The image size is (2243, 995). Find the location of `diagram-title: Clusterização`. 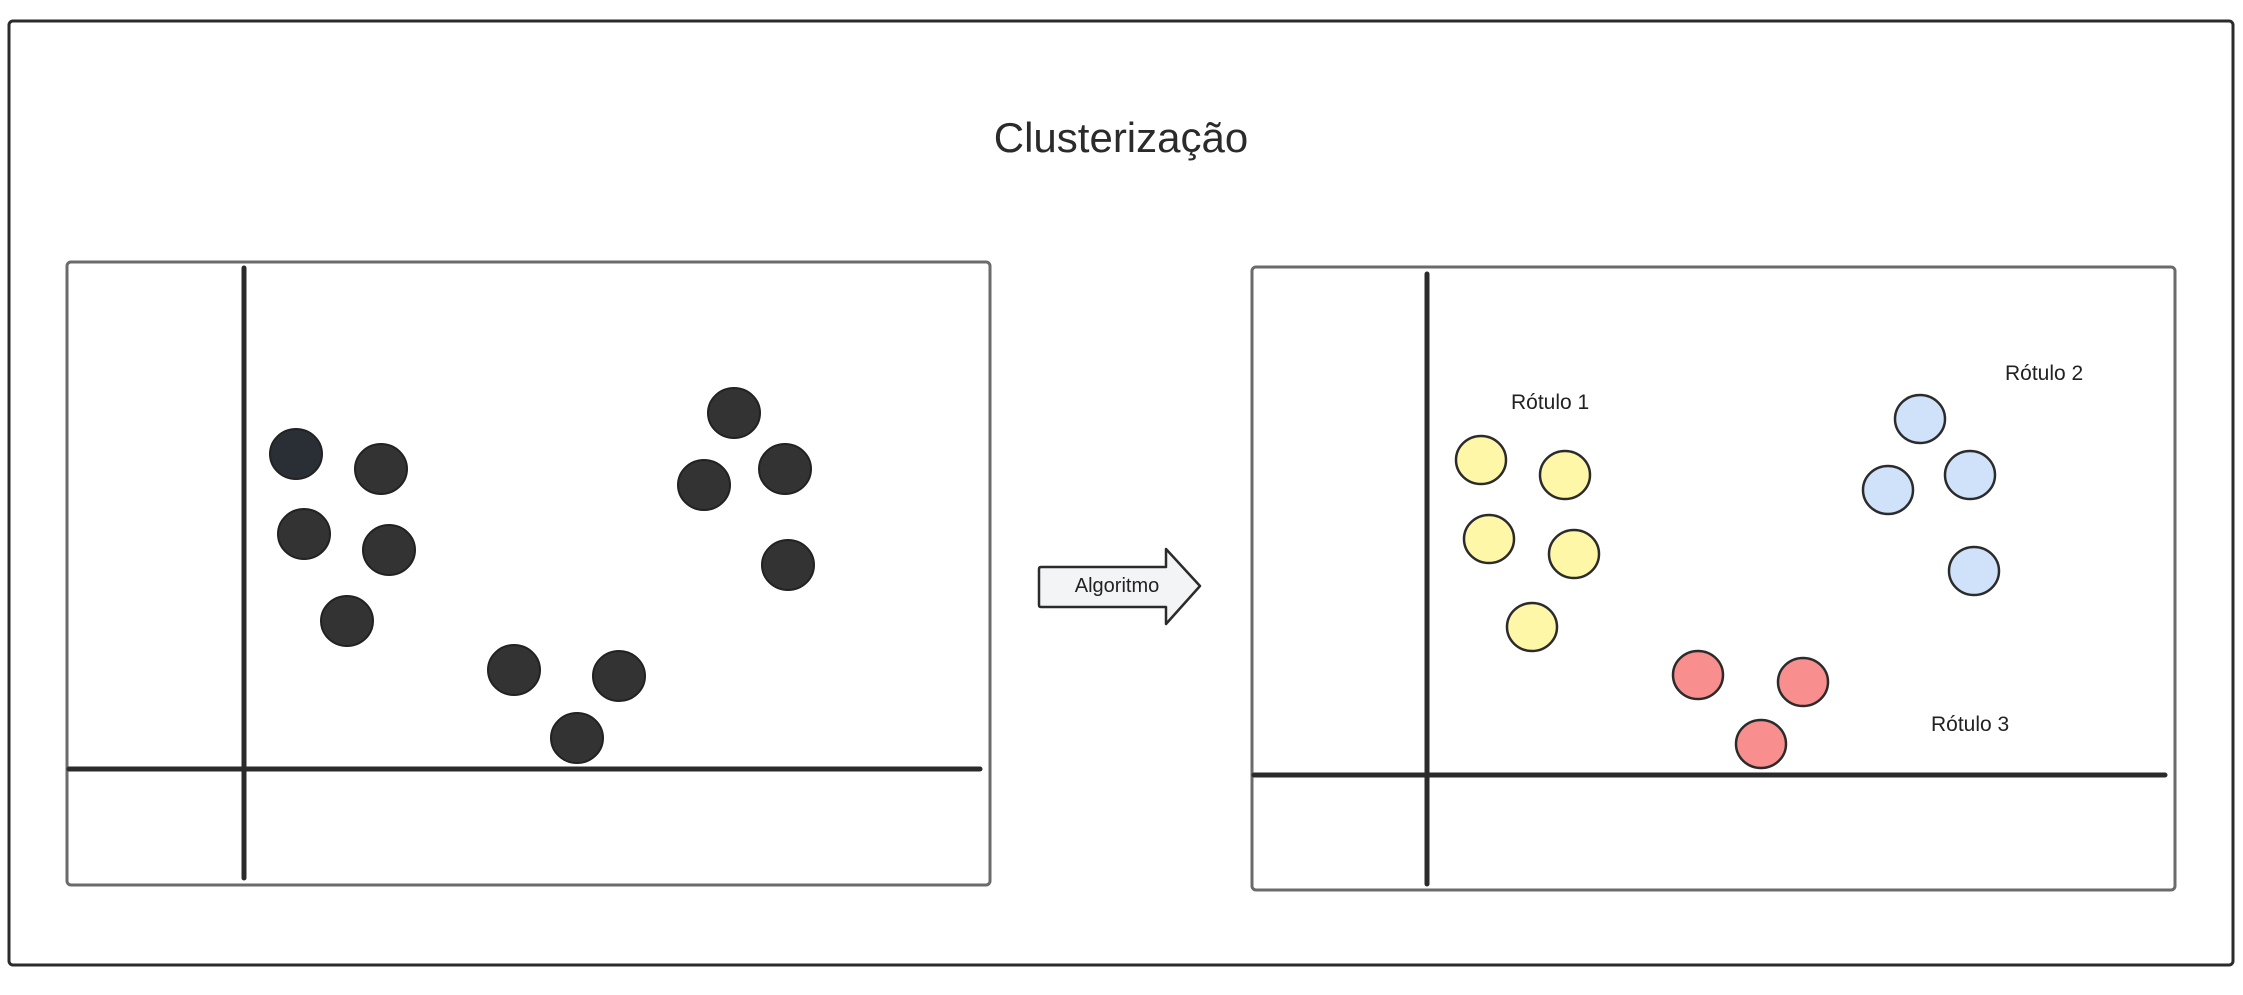

diagram-title: Clusterização is located at coordinates (1121, 137).